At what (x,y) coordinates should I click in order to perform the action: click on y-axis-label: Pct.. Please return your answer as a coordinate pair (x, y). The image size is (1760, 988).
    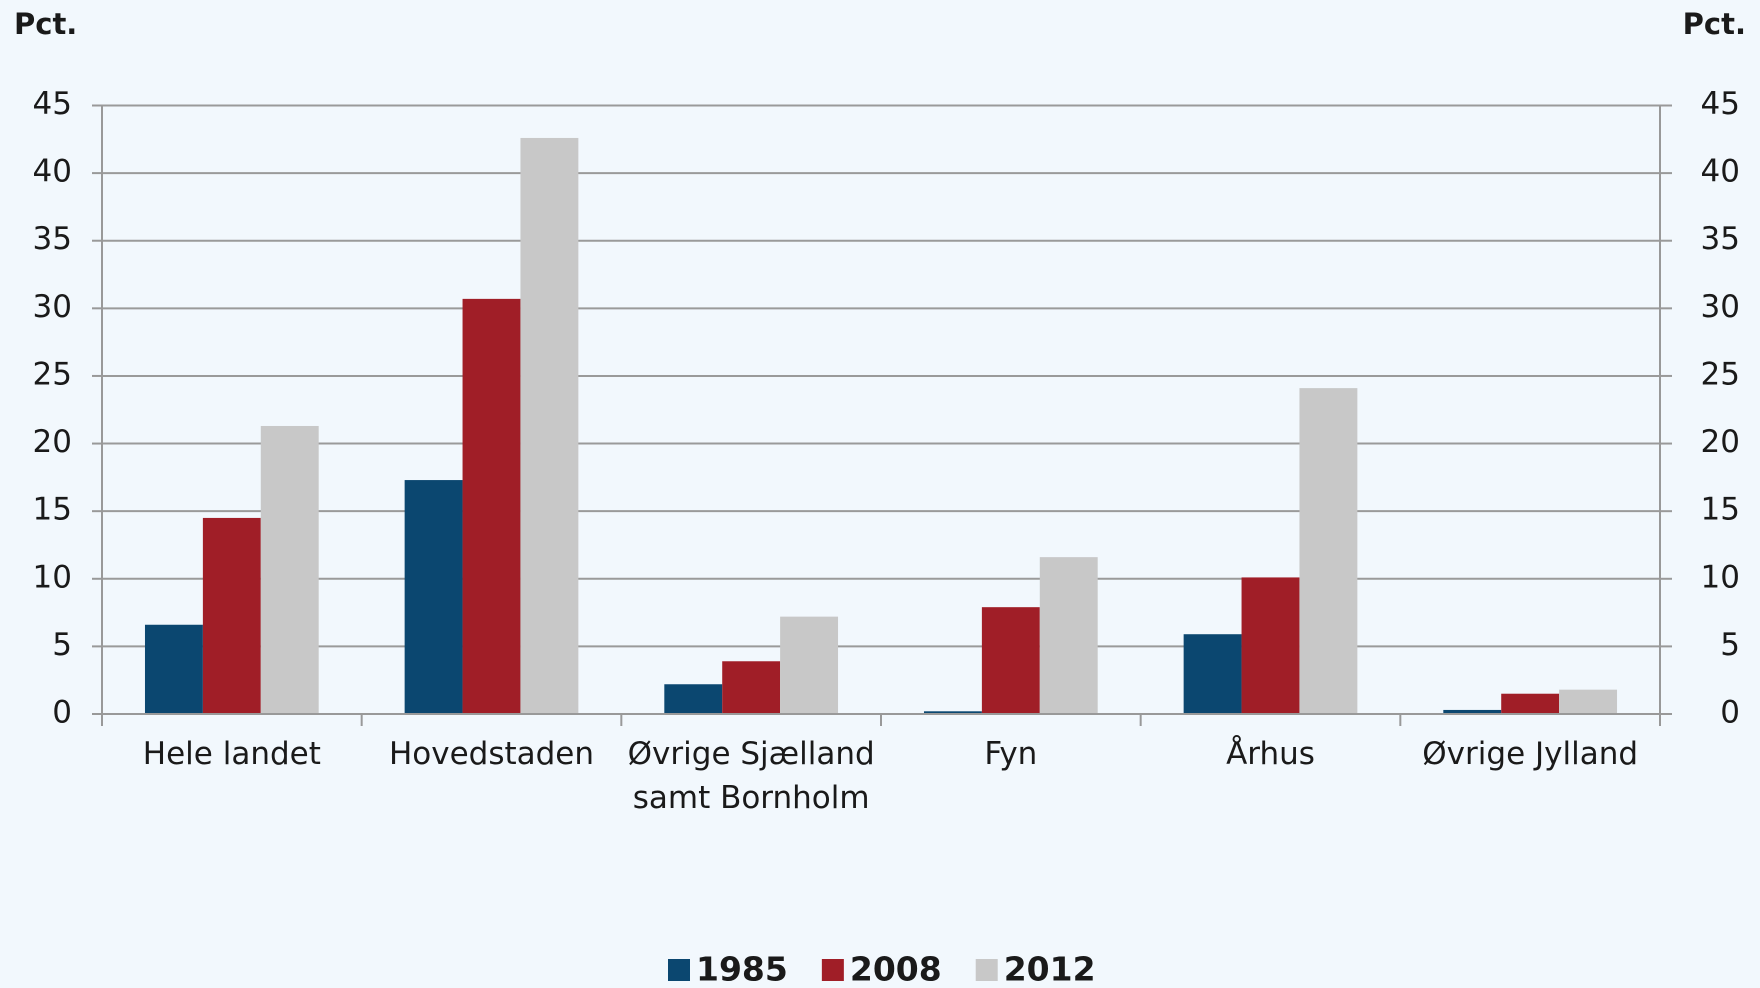
    Looking at the image, I should click on (45, 24).